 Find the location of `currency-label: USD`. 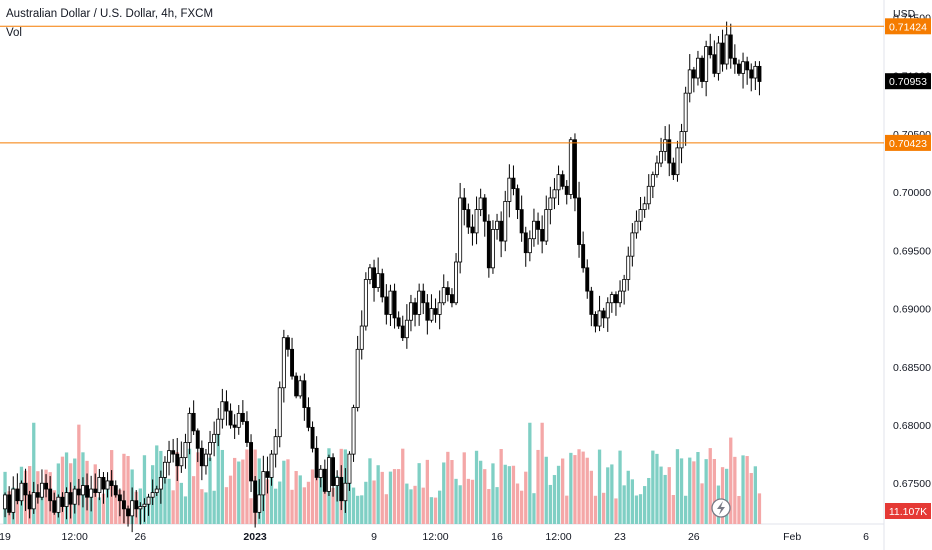

currency-label: USD is located at coordinates (904, 14).